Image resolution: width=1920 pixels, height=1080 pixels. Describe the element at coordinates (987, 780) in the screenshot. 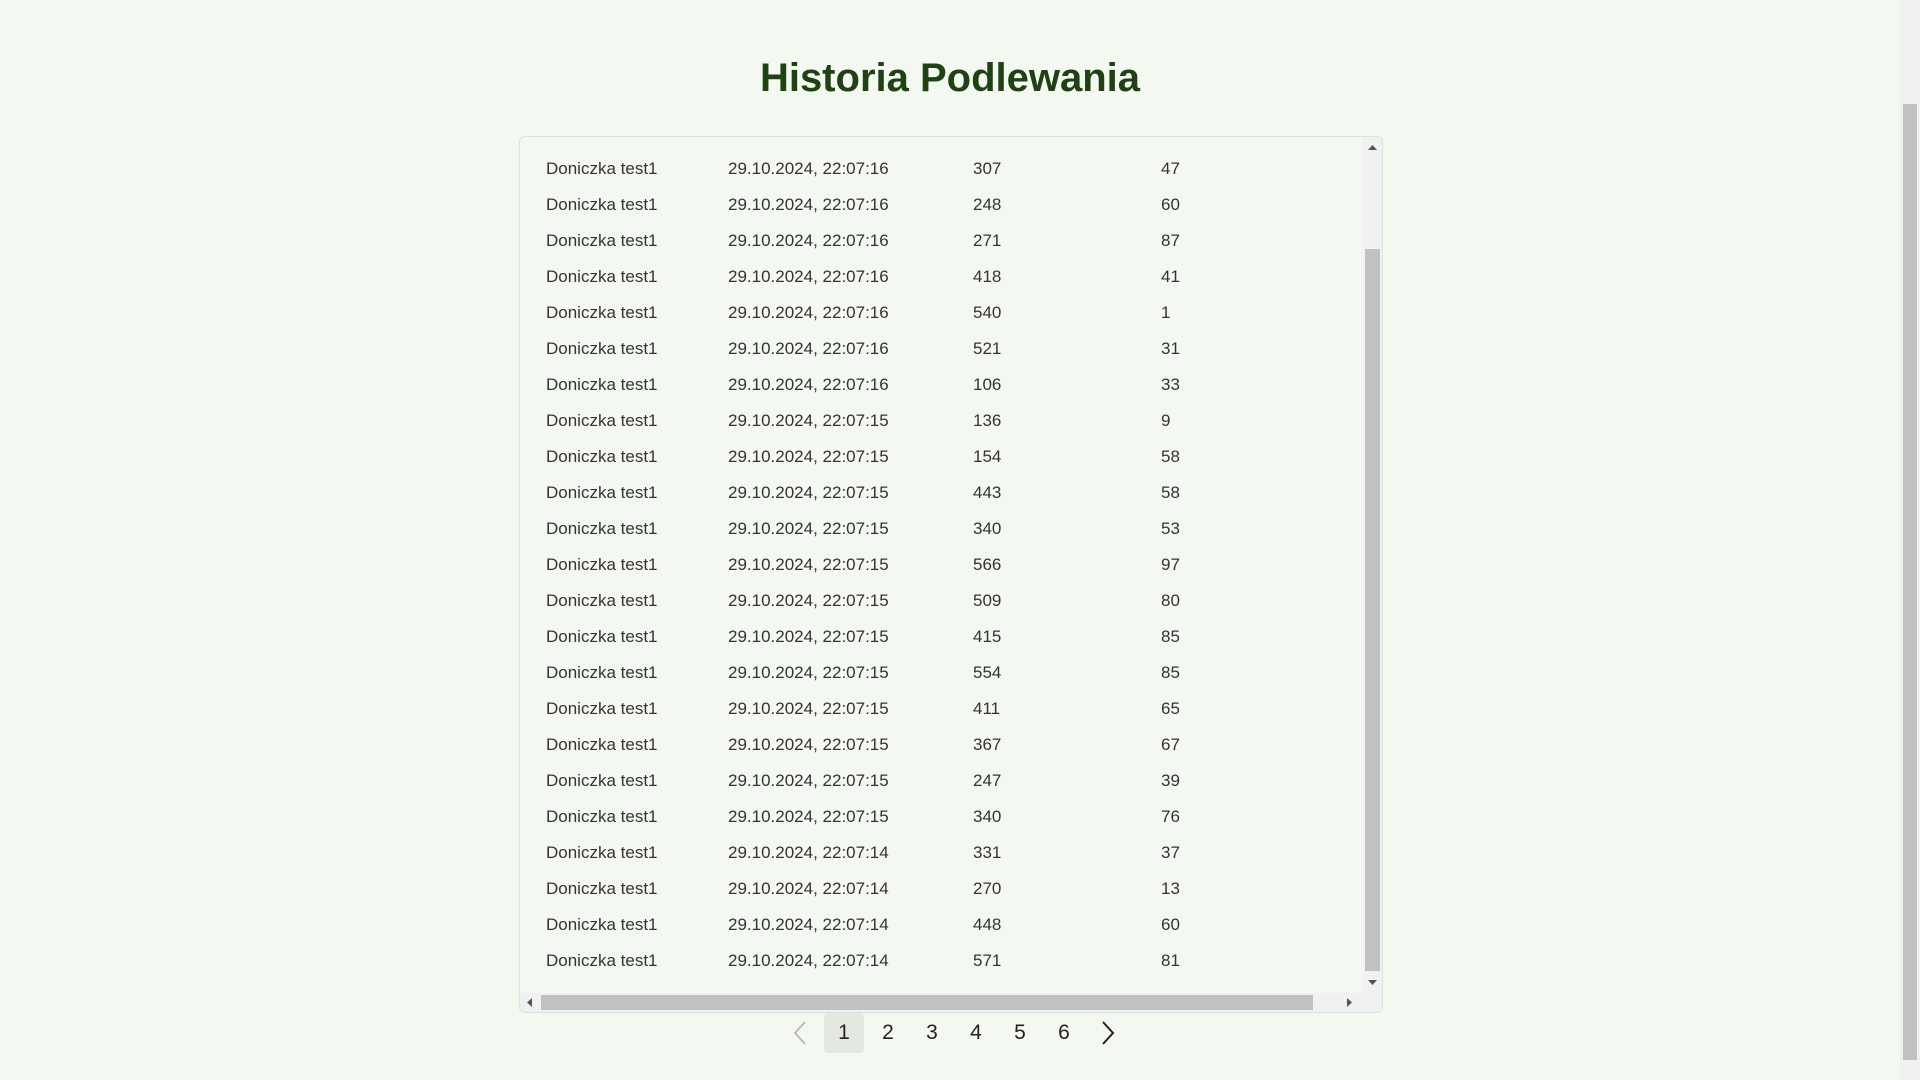

I see `water-amount: 247` at that location.